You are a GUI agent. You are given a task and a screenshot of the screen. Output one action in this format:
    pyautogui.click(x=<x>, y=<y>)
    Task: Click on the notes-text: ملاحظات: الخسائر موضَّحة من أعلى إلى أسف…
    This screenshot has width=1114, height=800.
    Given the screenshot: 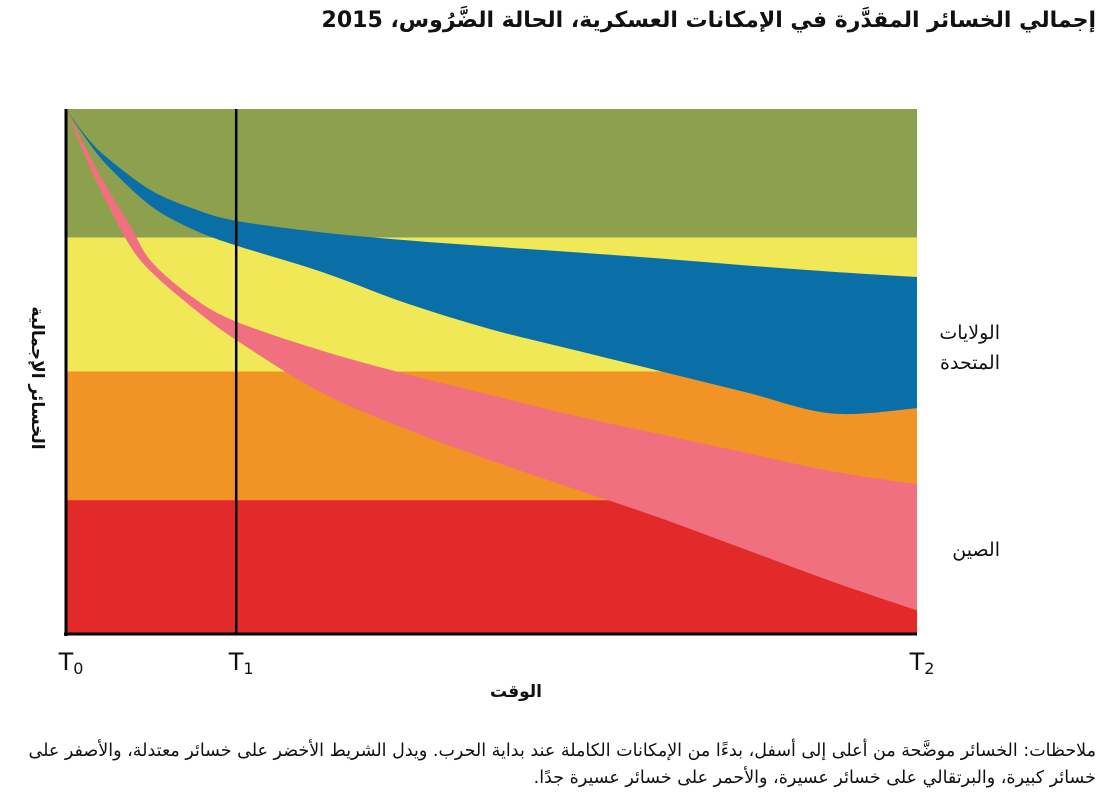 What is the action you would take?
    pyautogui.click(x=562, y=764)
    